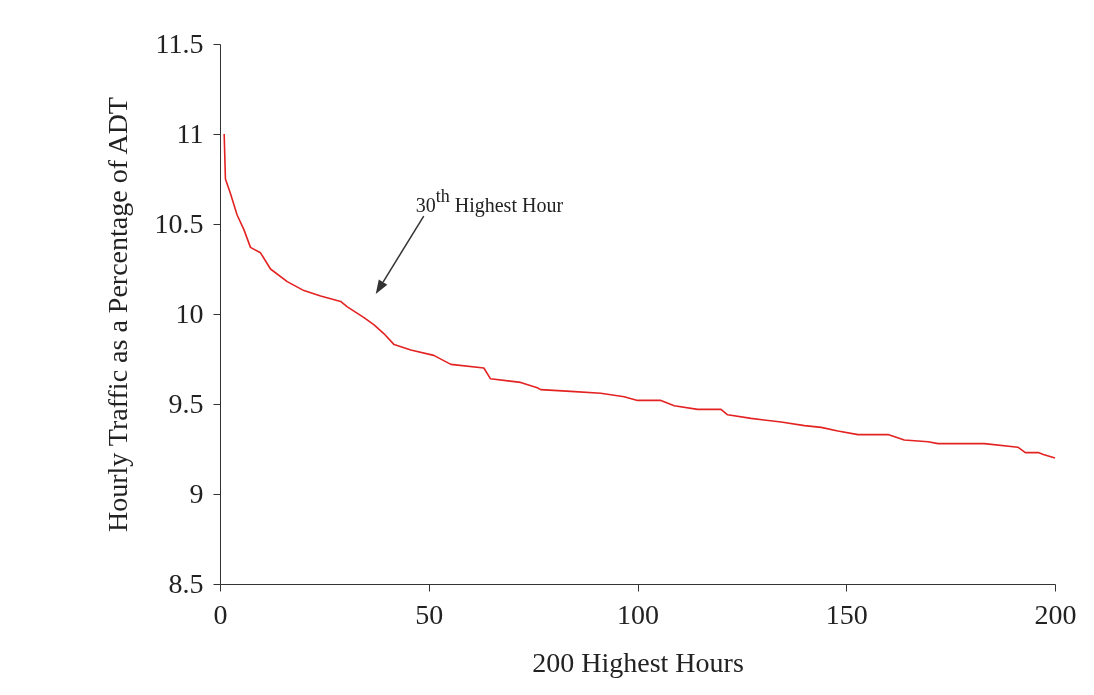  Describe the element at coordinates (189, 313) in the screenshot. I see `y-tick-label: 10` at that location.